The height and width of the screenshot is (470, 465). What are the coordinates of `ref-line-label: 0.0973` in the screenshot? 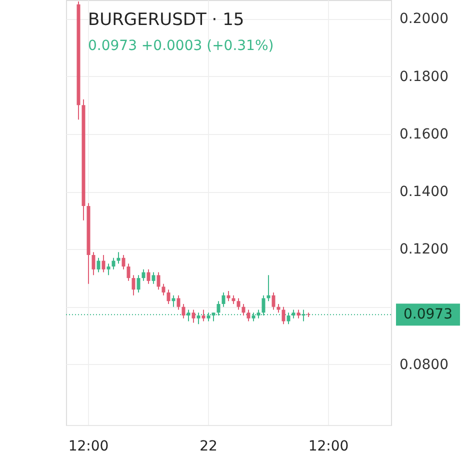 It's located at (428, 314).